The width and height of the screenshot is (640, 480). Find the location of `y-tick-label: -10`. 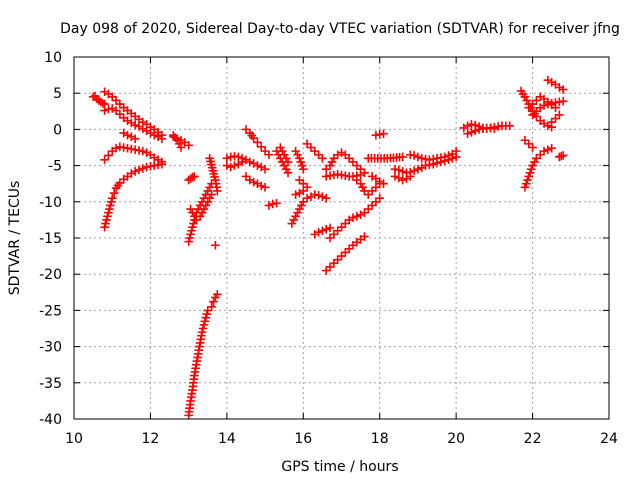

y-tick-label: -10 is located at coordinates (50, 203).